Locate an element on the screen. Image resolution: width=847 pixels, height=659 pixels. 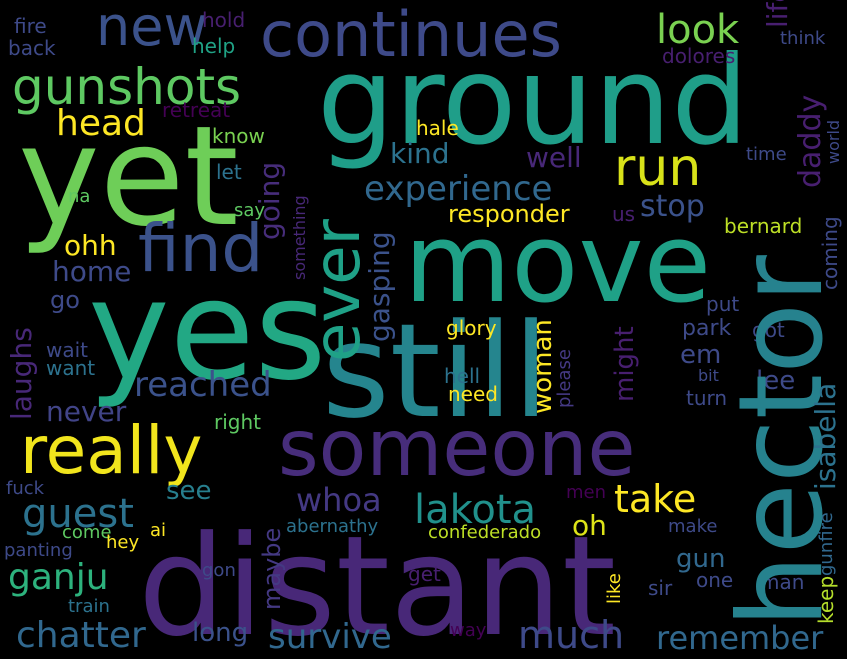
word-well: well is located at coordinates (554, 157).